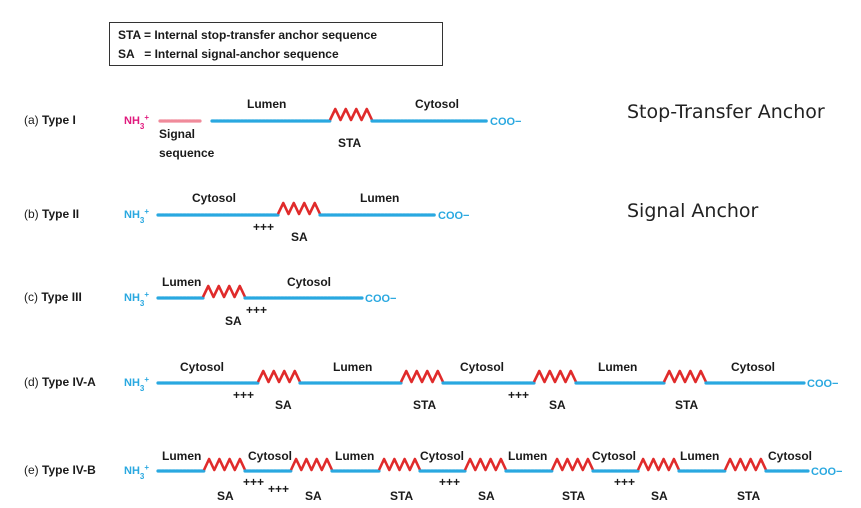  What do you see at coordinates (187, 153) in the screenshot?
I see `signal-sequence-label: sequence` at bounding box center [187, 153].